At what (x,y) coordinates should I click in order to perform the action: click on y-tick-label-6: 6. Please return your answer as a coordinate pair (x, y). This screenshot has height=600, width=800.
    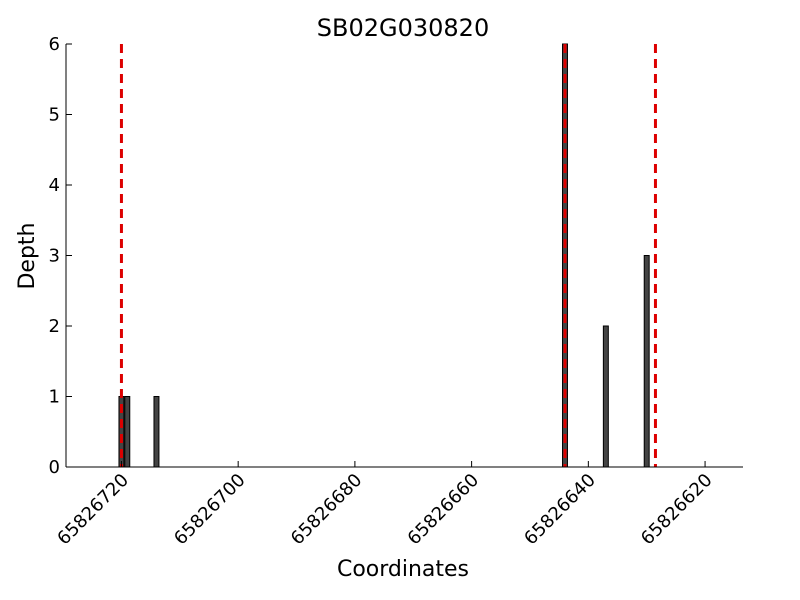
    Looking at the image, I should click on (54, 44).